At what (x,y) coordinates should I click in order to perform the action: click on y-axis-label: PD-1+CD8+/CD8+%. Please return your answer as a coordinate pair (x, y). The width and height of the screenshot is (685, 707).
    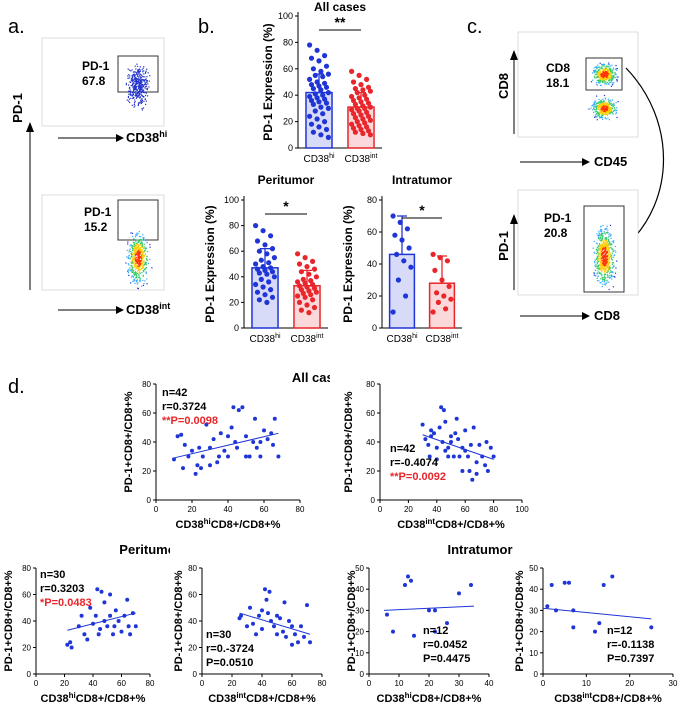
    Looking at the image, I should click on (179, 620).